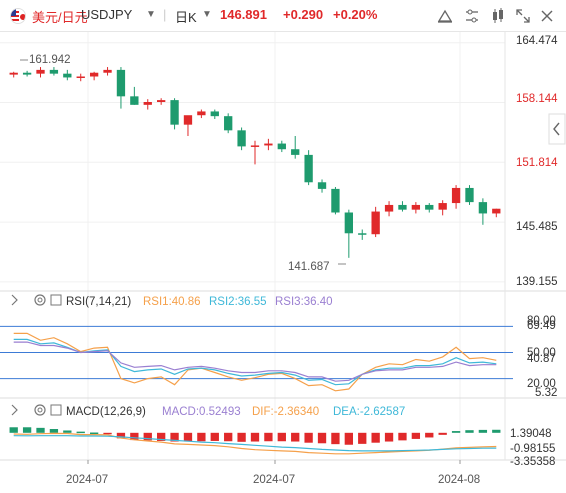 The height and width of the screenshot is (493, 566). Describe the element at coordinates (201, 412) in the screenshot. I see `macd-value: MACD:0.52493` at that location.